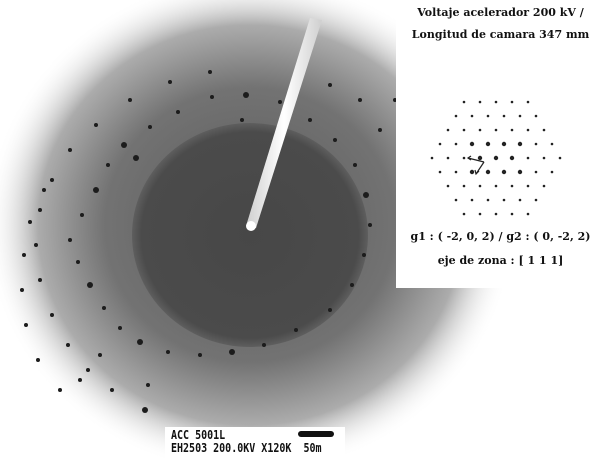 This screenshot has height=460, width=605. I want to click on inset-lattice-dots, so click(496, 158).